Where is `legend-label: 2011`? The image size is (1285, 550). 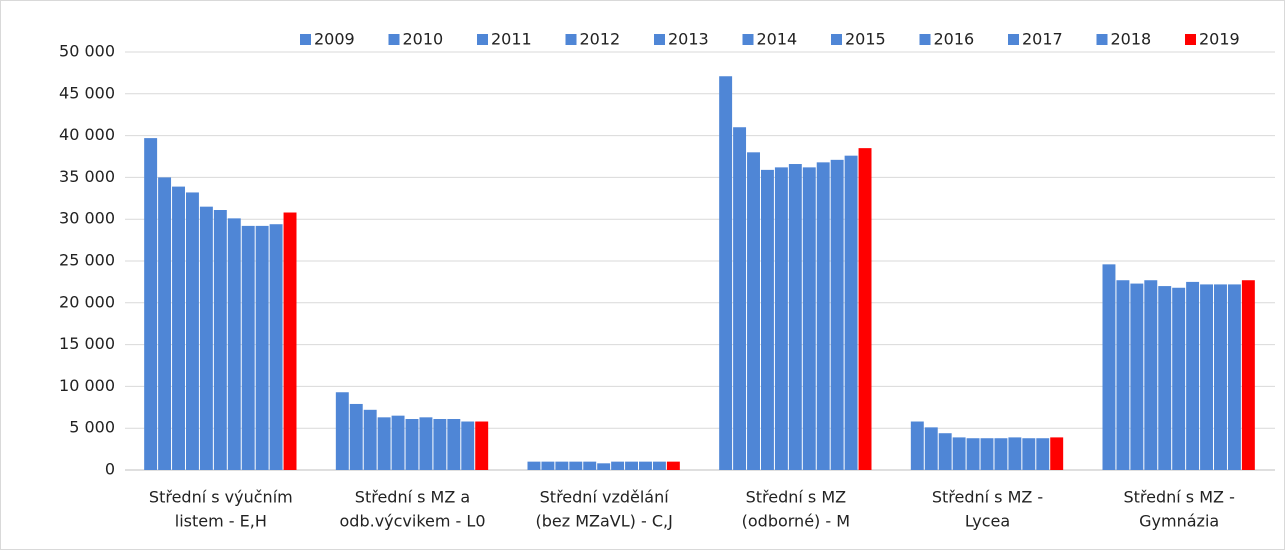 legend-label: 2011 is located at coordinates (511, 39).